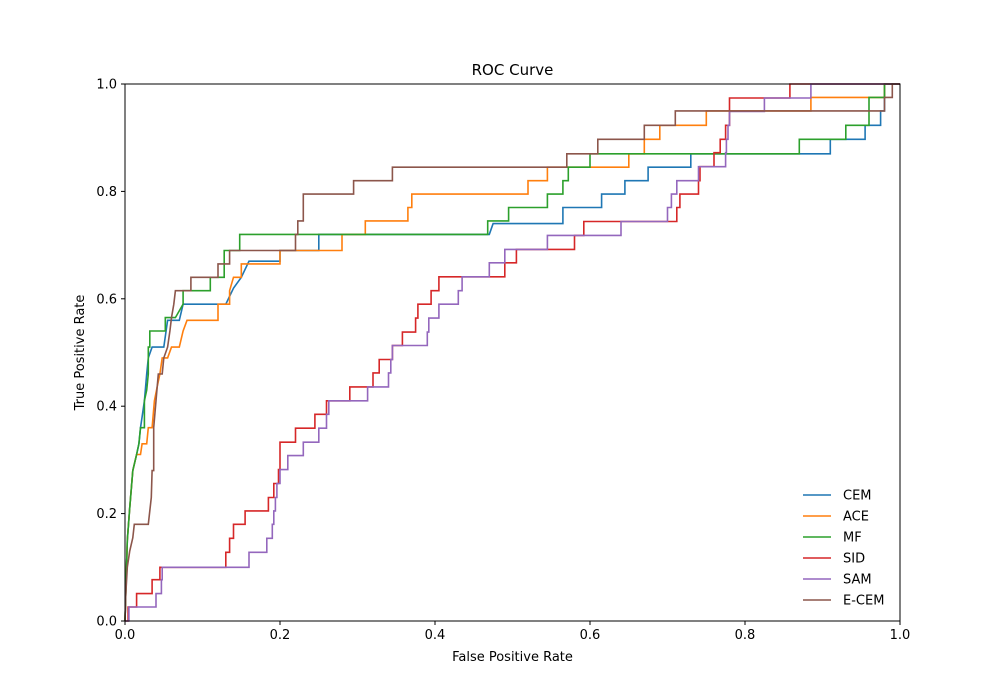 This screenshot has width=1000, height=697. I want to click on legend-label-sam: SAM, so click(857, 580).